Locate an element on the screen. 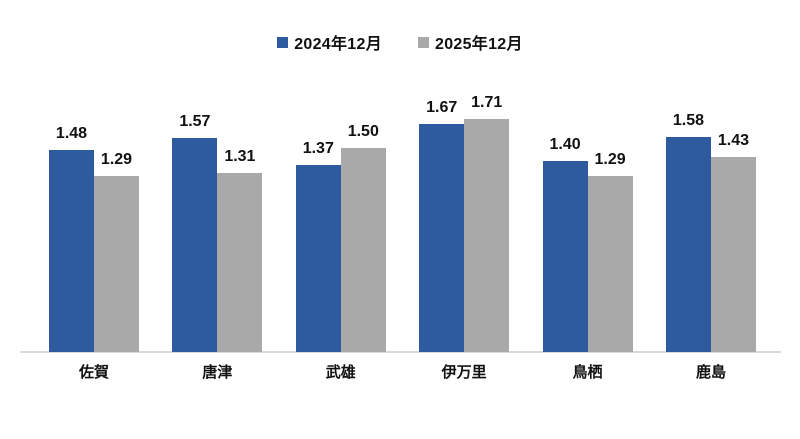 The width and height of the screenshot is (800, 439). bar-column: 1.67 is located at coordinates (442, 225).